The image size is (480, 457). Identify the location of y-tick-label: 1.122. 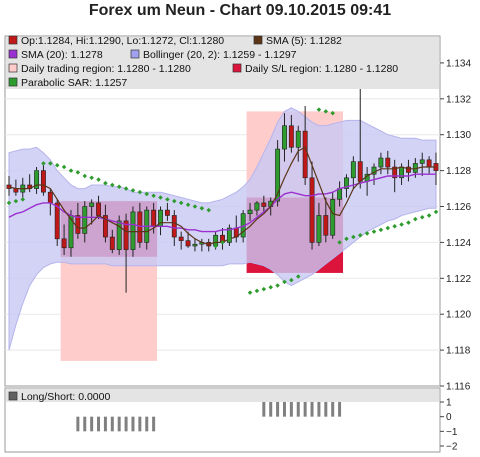
(458, 279).